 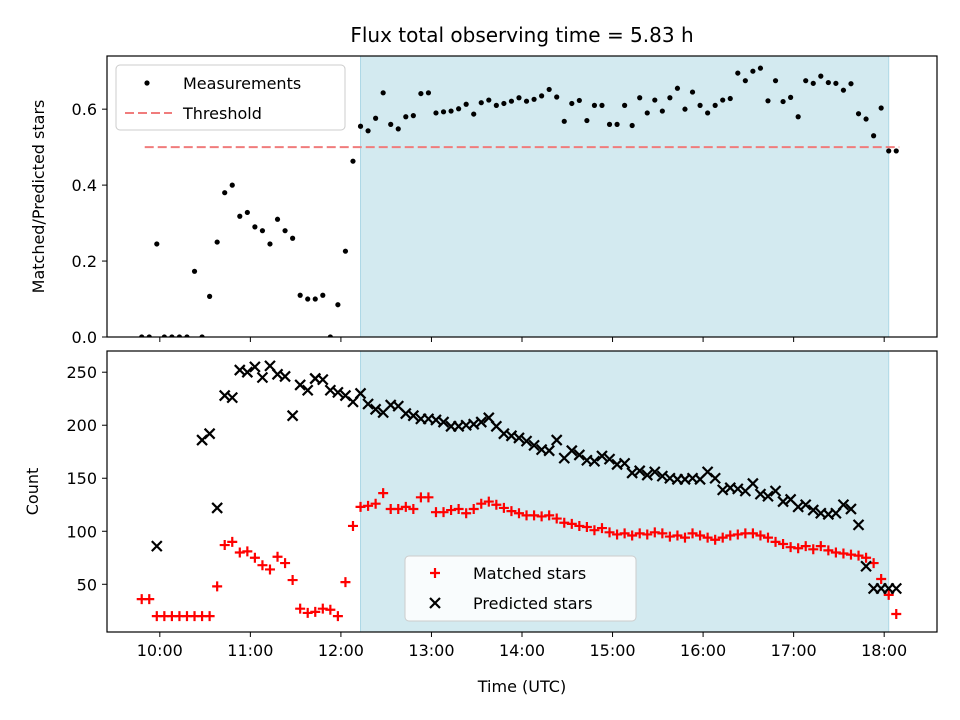 I want to click on y-tick-label: 50, so click(x=87, y=584).